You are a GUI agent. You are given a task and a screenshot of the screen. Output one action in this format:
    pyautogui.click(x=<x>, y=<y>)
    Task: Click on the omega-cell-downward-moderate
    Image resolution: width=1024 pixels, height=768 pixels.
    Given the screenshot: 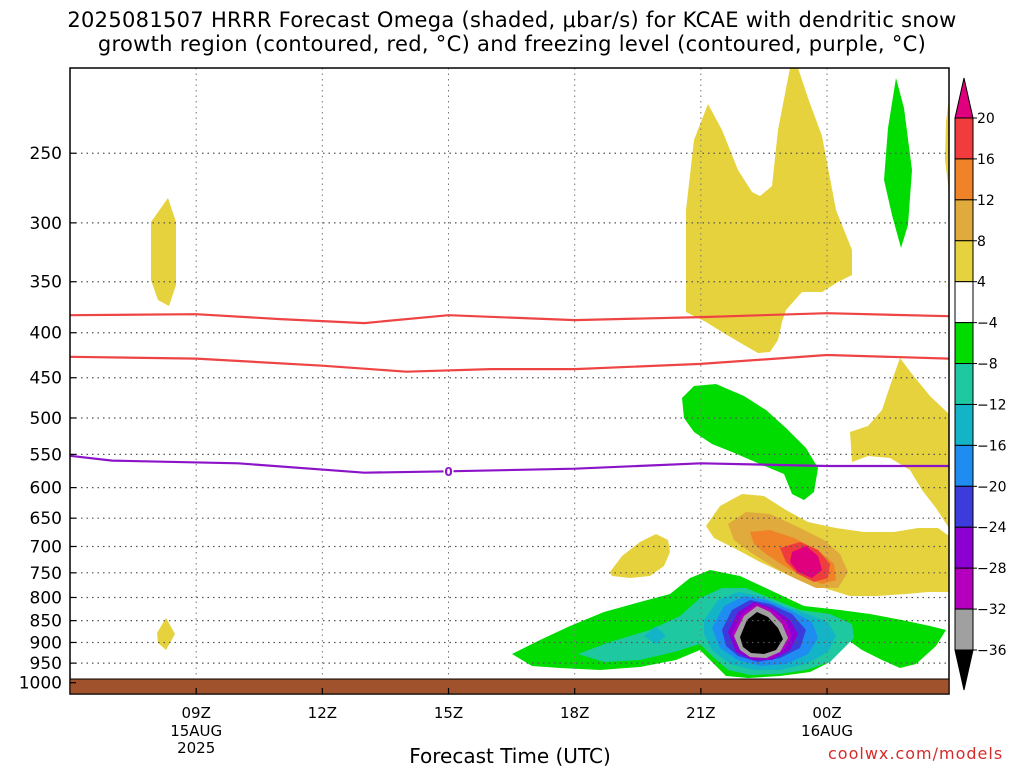 What is the action you would take?
    pyautogui.click(x=655, y=635)
    